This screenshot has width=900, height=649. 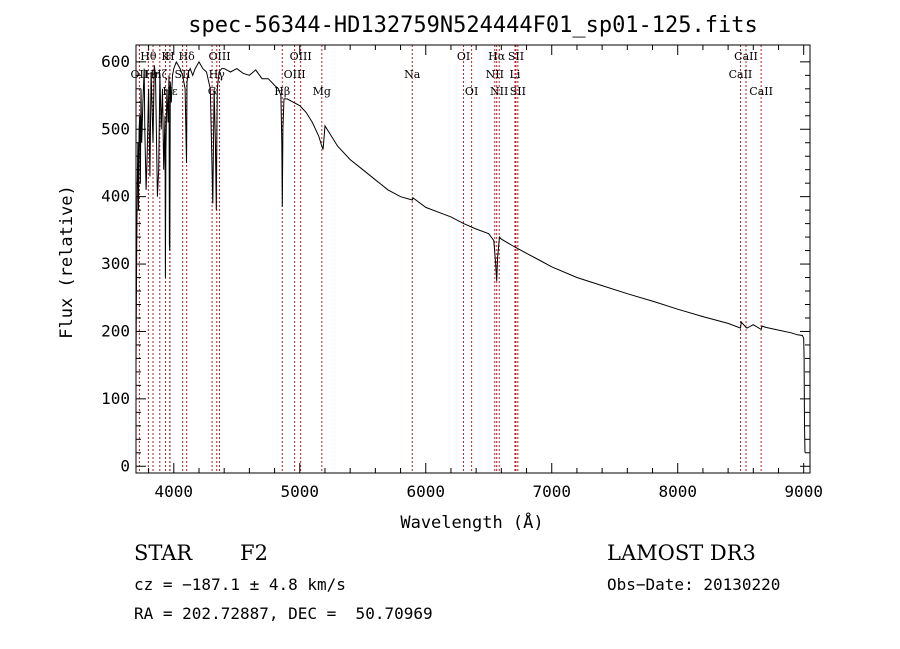 I want to click on line-label: Hδ, so click(x=187, y=56).